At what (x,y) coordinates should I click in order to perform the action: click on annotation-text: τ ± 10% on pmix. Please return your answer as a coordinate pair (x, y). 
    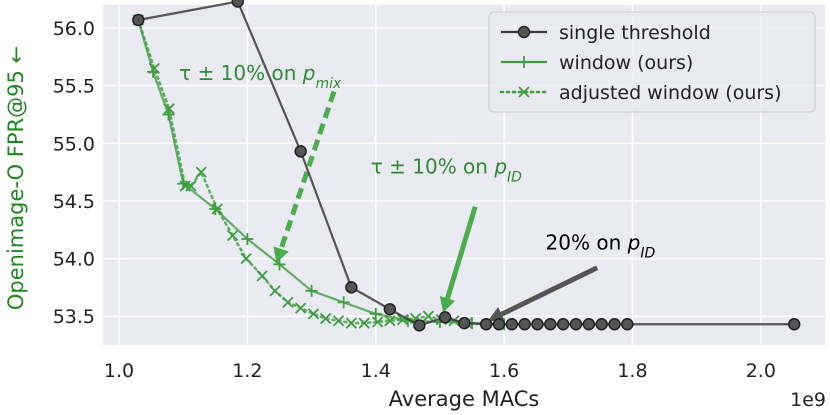
    Looking at the image, I should click on (260, 76).